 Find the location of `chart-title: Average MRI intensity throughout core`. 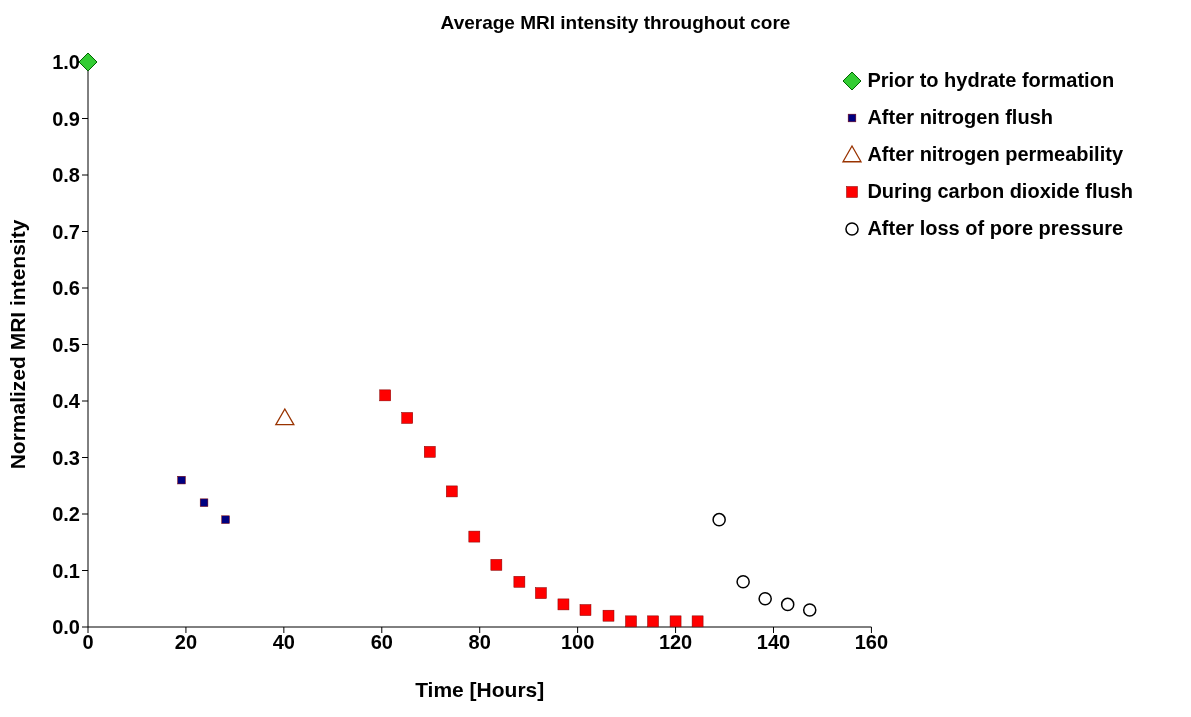

chart-title: Average MRI intensity throughout core is located at coordinates (615, 23).